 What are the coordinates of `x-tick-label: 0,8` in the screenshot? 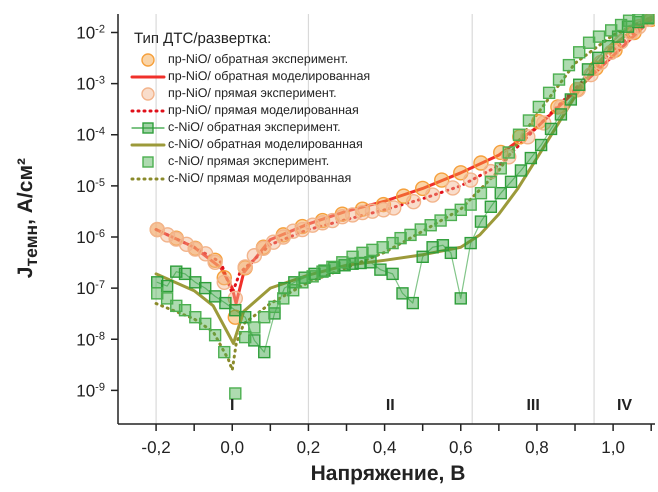 It's located at (537, 447).